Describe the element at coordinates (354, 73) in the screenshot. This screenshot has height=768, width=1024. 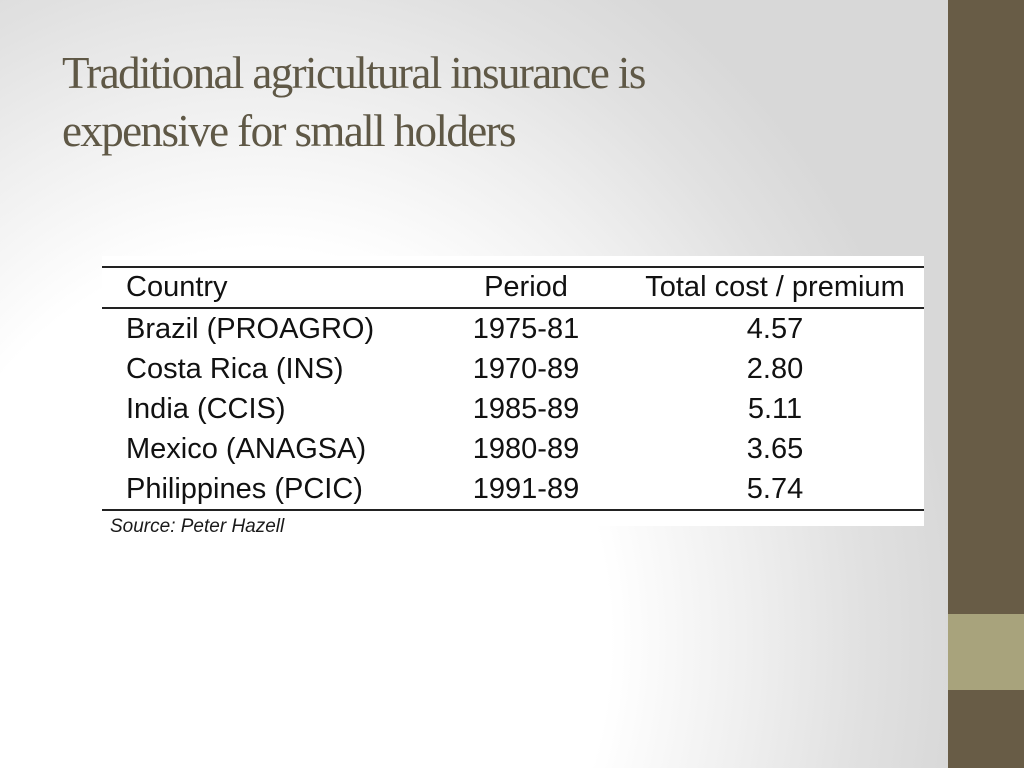
I see `slide-title-line-1: Traditional agricultural insurance is` at that location.